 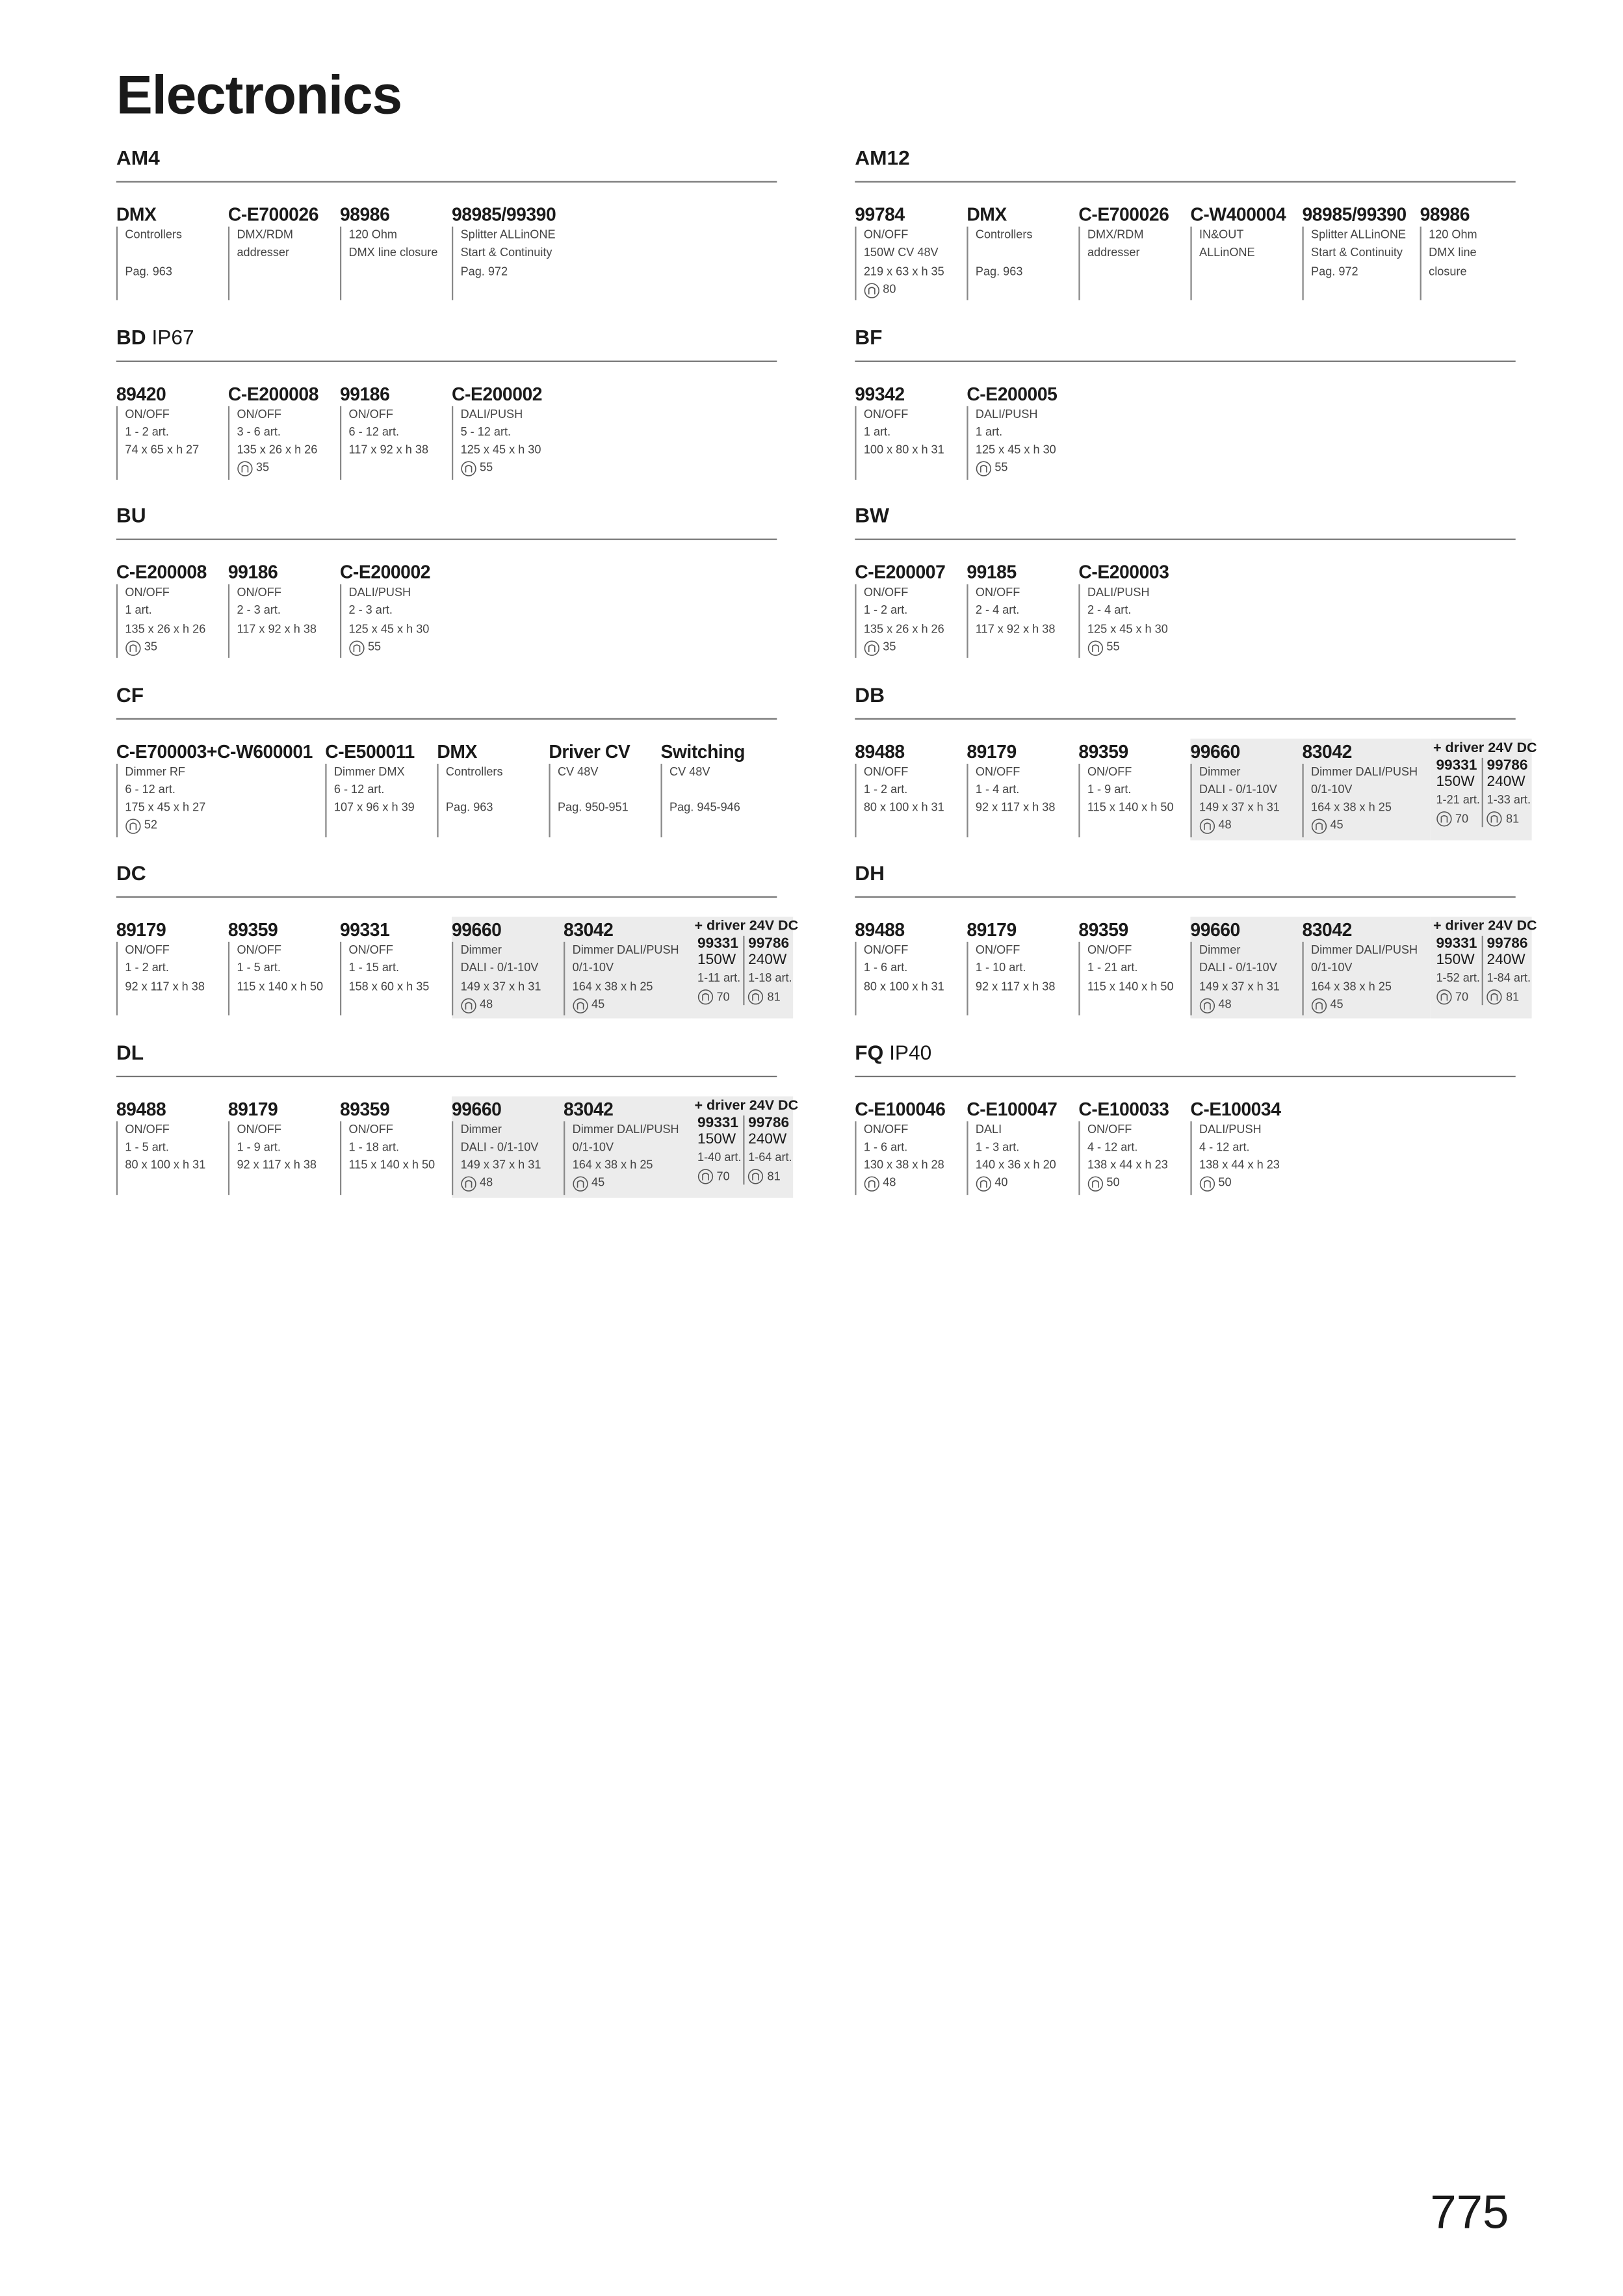 I want to click on ip-rating: 81, so click(x=771, y=997).